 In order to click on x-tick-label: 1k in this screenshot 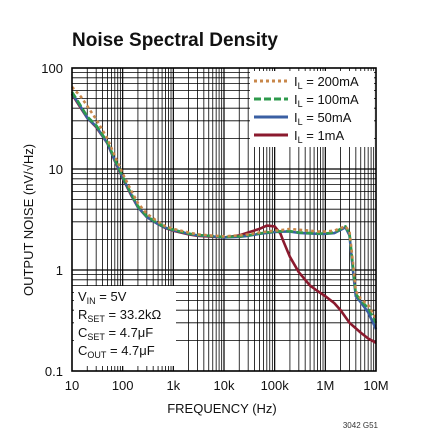, I will do `click(173, 385)`.